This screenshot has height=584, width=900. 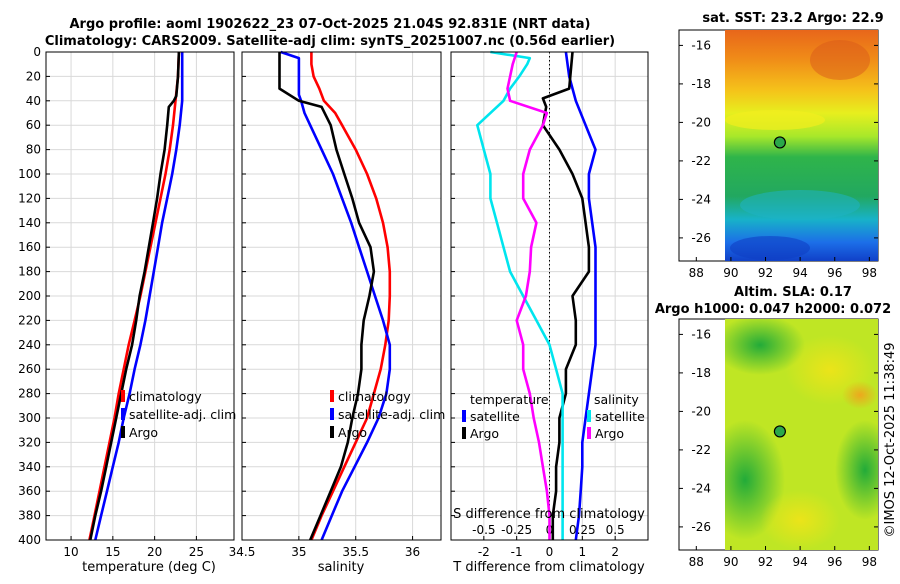 What do you see at coordinates (580, 296) in the screenshot?
I see `series-line-t-satellite` at bounding box center [580, 296].